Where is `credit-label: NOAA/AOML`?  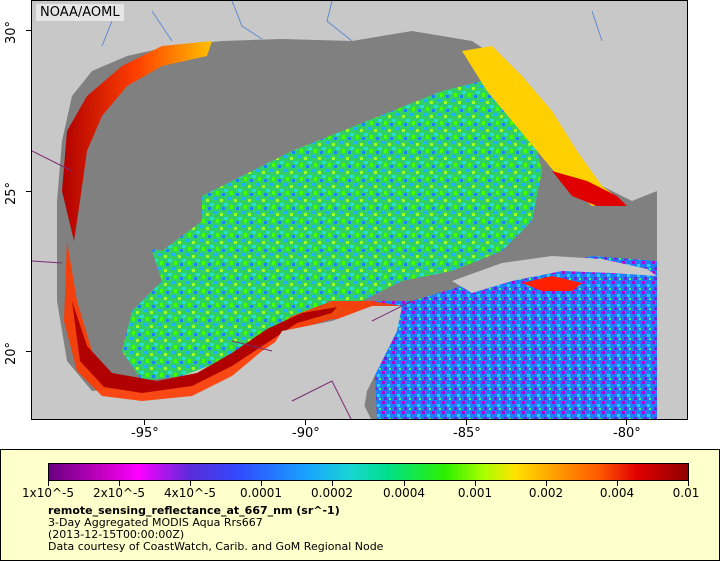
credit-label: NOAA/AOML is located at coordinates (80, 12).